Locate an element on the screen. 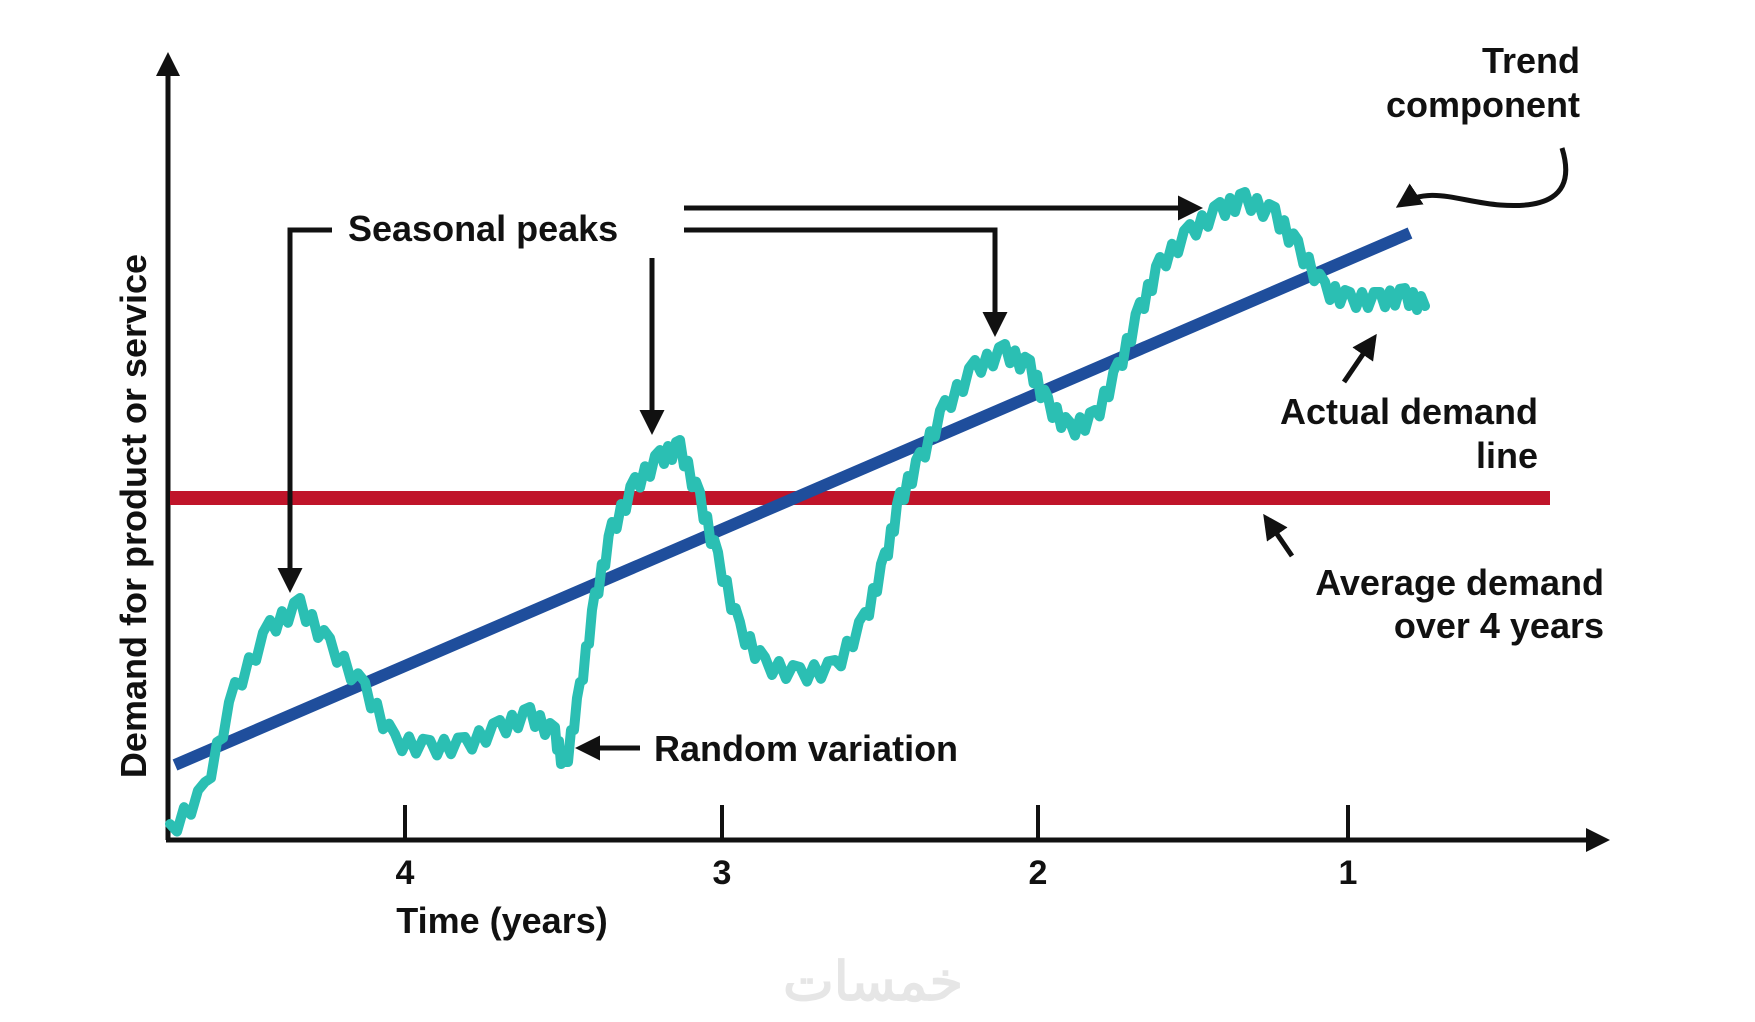 This screenshot has width=1755, height=1022. y-axis-arrowhead is located at coordinates (168, 64).